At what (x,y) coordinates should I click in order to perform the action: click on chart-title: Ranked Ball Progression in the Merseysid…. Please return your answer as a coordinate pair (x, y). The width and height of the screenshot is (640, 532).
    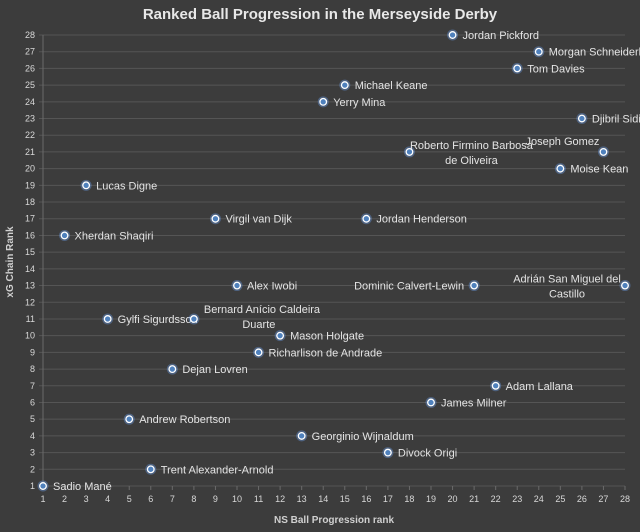
    Looking at the image, I should click on (320, 14).